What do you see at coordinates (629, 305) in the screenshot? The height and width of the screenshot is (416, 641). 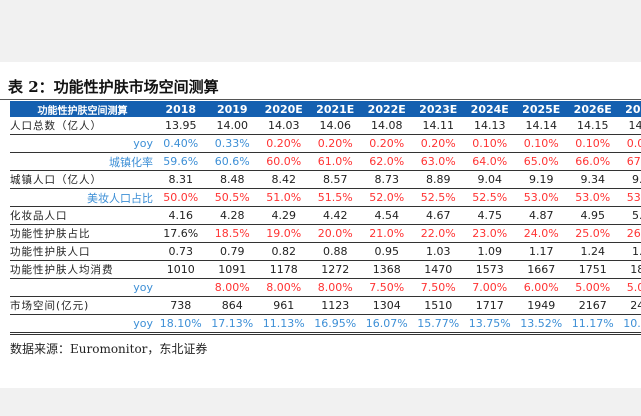 I see `table-cell: 2402` at bounding box center [629, 305].